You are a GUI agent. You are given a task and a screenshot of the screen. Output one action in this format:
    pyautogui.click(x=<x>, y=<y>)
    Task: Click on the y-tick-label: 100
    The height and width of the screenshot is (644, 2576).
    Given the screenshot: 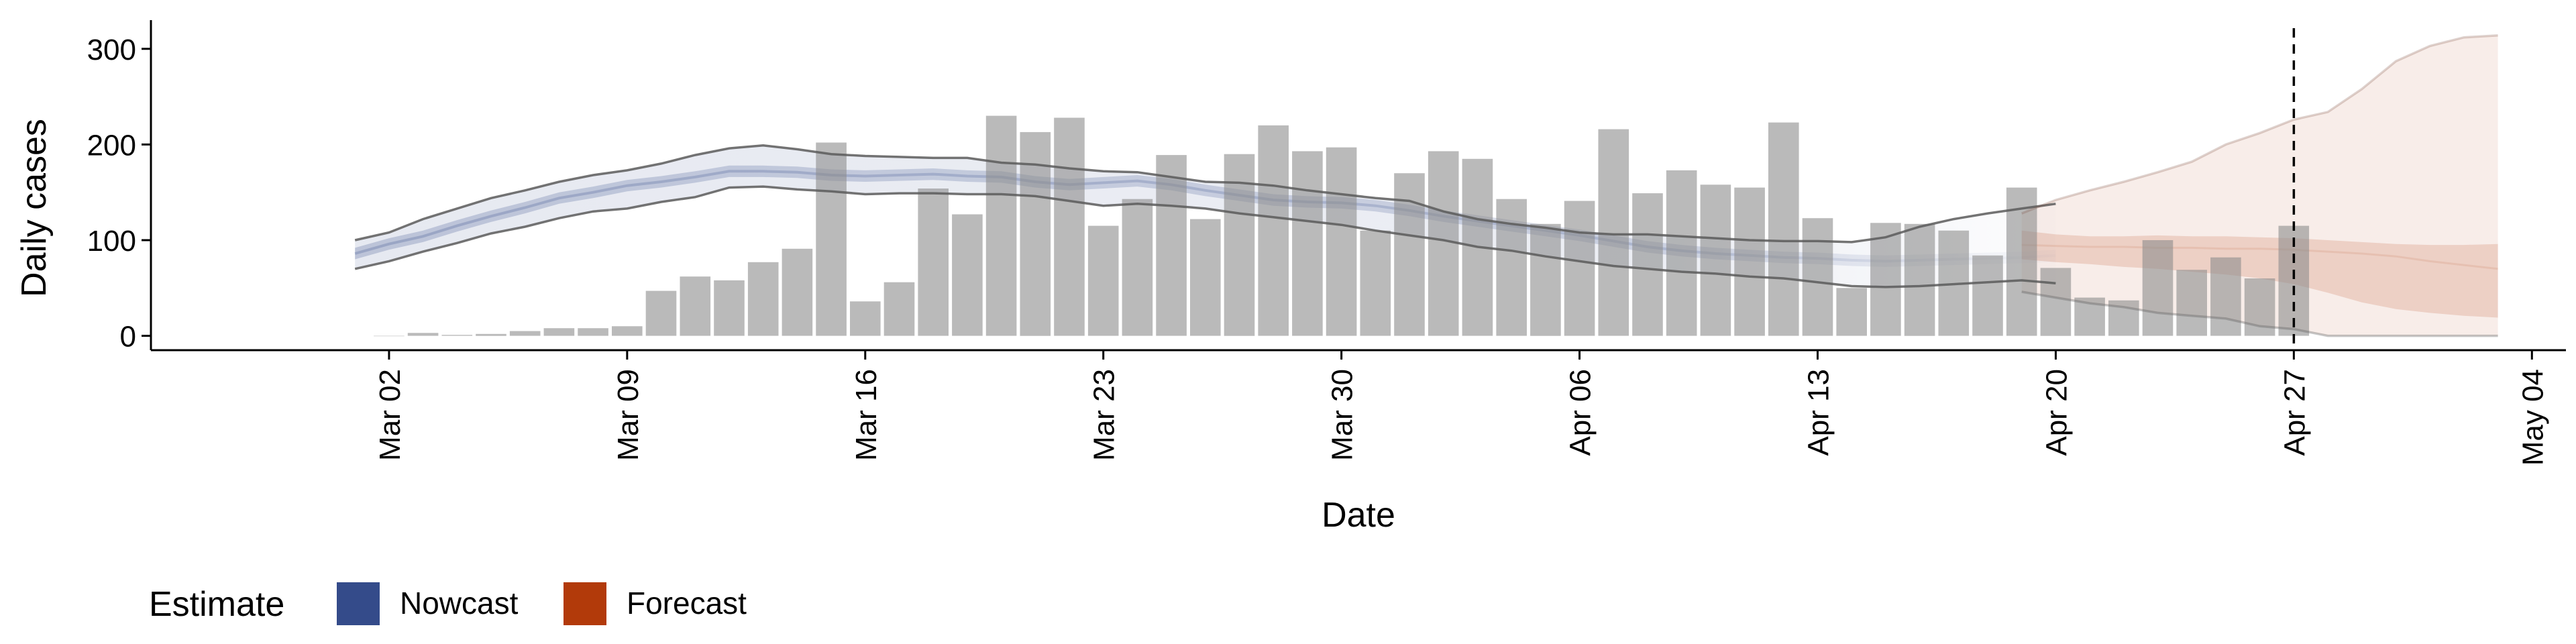 What is the action you would take?
    pyautogui.click(x=111, y=241)
    